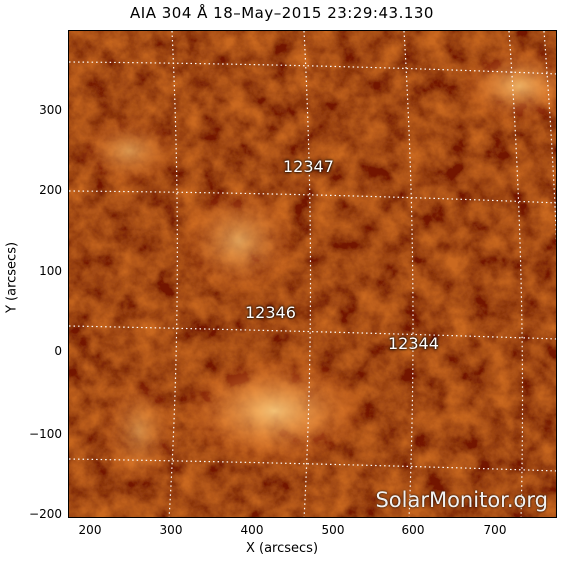 The width and height of the screenshot is (564, 564). Describe the element at coordinates (282, 548) in the screenshot. I see `x-axis-label: X (arcsecs)` at that location.